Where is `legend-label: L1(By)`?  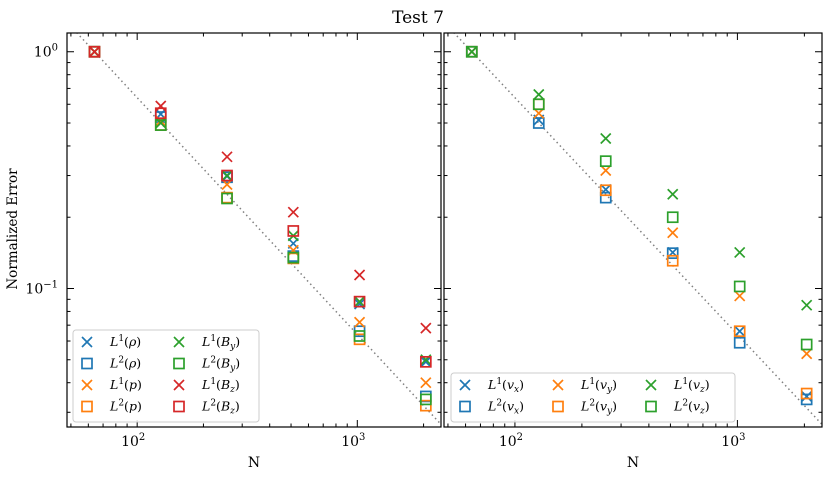
legend-label: L1(By) is located at coordinates (220, 343).